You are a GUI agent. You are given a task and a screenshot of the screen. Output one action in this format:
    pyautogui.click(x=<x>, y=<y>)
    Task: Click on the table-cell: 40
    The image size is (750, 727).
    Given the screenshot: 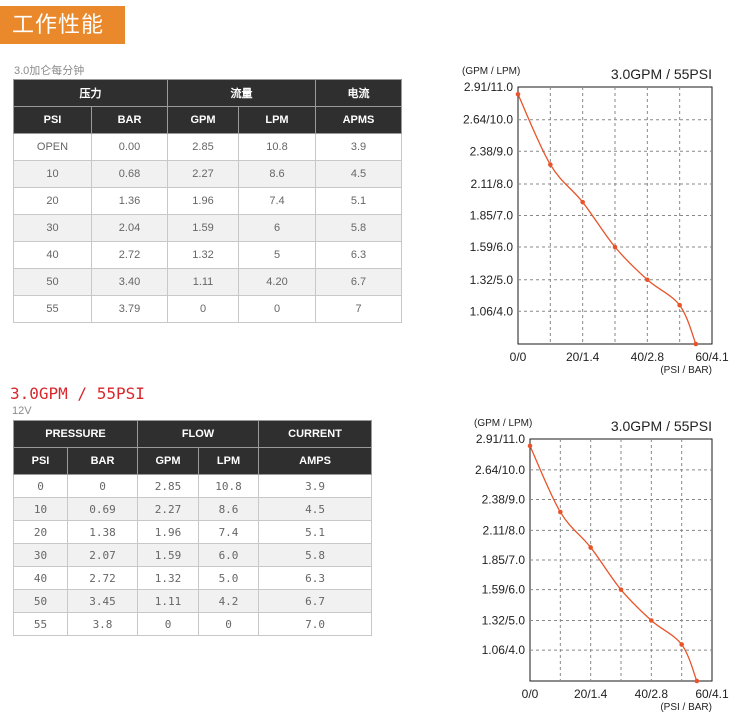 What is the action you would take?
    pyautogui.click(x=40, y=578)
    